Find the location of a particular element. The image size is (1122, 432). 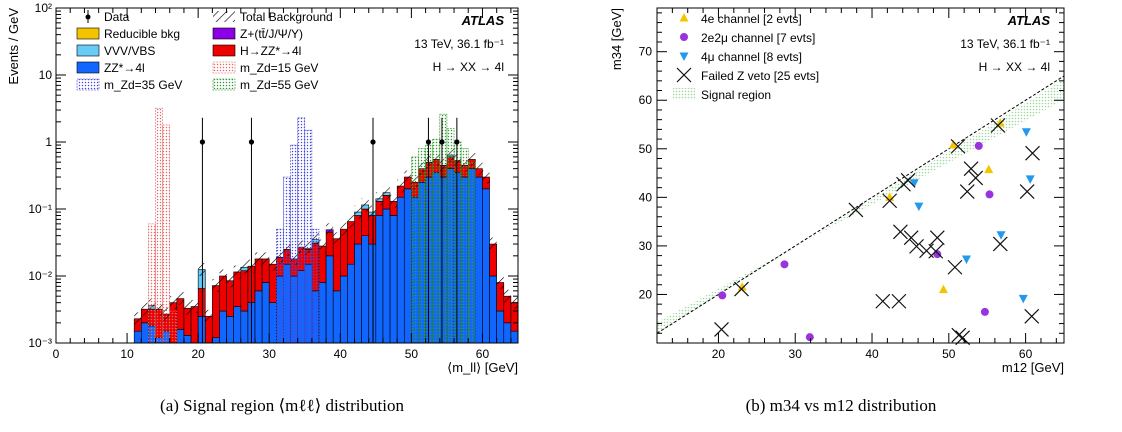

legend-label: Data is located at coordinates (117, 17).